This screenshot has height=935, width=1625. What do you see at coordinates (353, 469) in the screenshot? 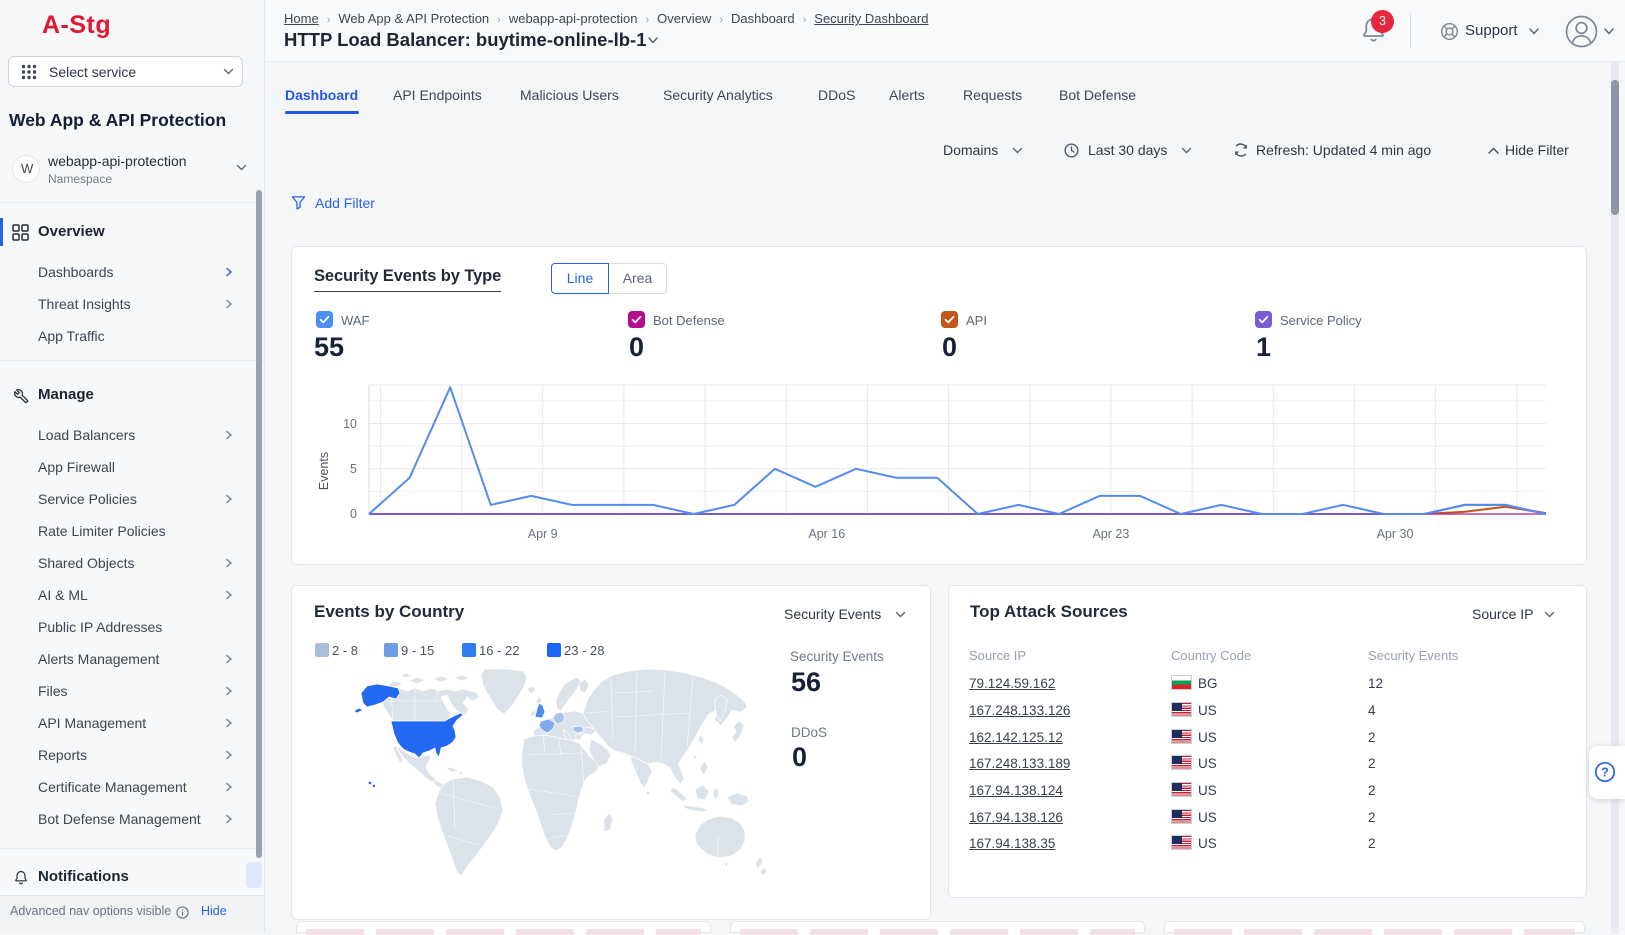
I see `svg-text: 5` at bounding box center [353, 469].